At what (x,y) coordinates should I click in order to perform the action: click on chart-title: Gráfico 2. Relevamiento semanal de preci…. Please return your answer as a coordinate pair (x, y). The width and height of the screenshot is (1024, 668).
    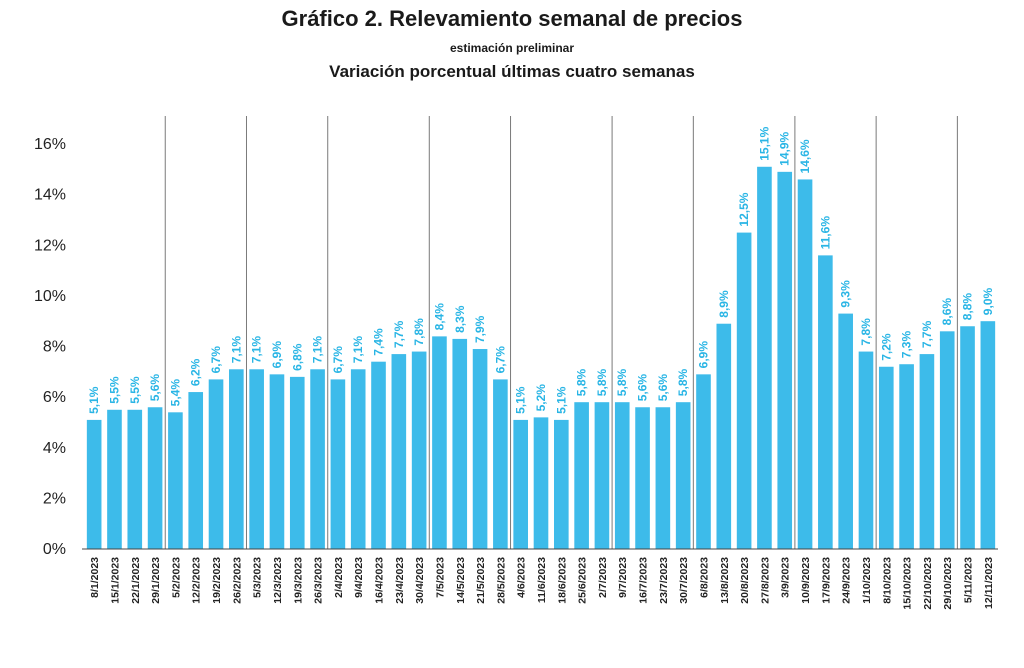
    Looking at the image, I should click on (512, 18).